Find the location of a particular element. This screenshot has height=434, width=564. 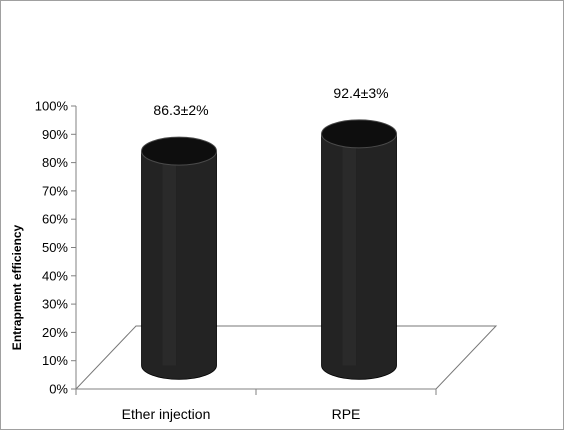

y-tick-label: 30% is located at coordinates (55, 304).